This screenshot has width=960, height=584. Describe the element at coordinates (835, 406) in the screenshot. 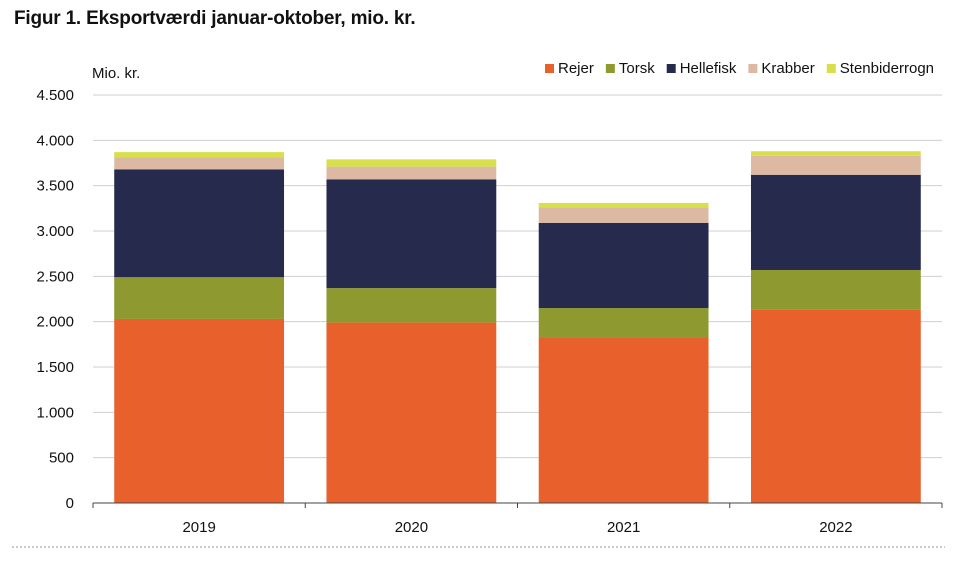

I see `bar-segment-rejer-2022` at that location.